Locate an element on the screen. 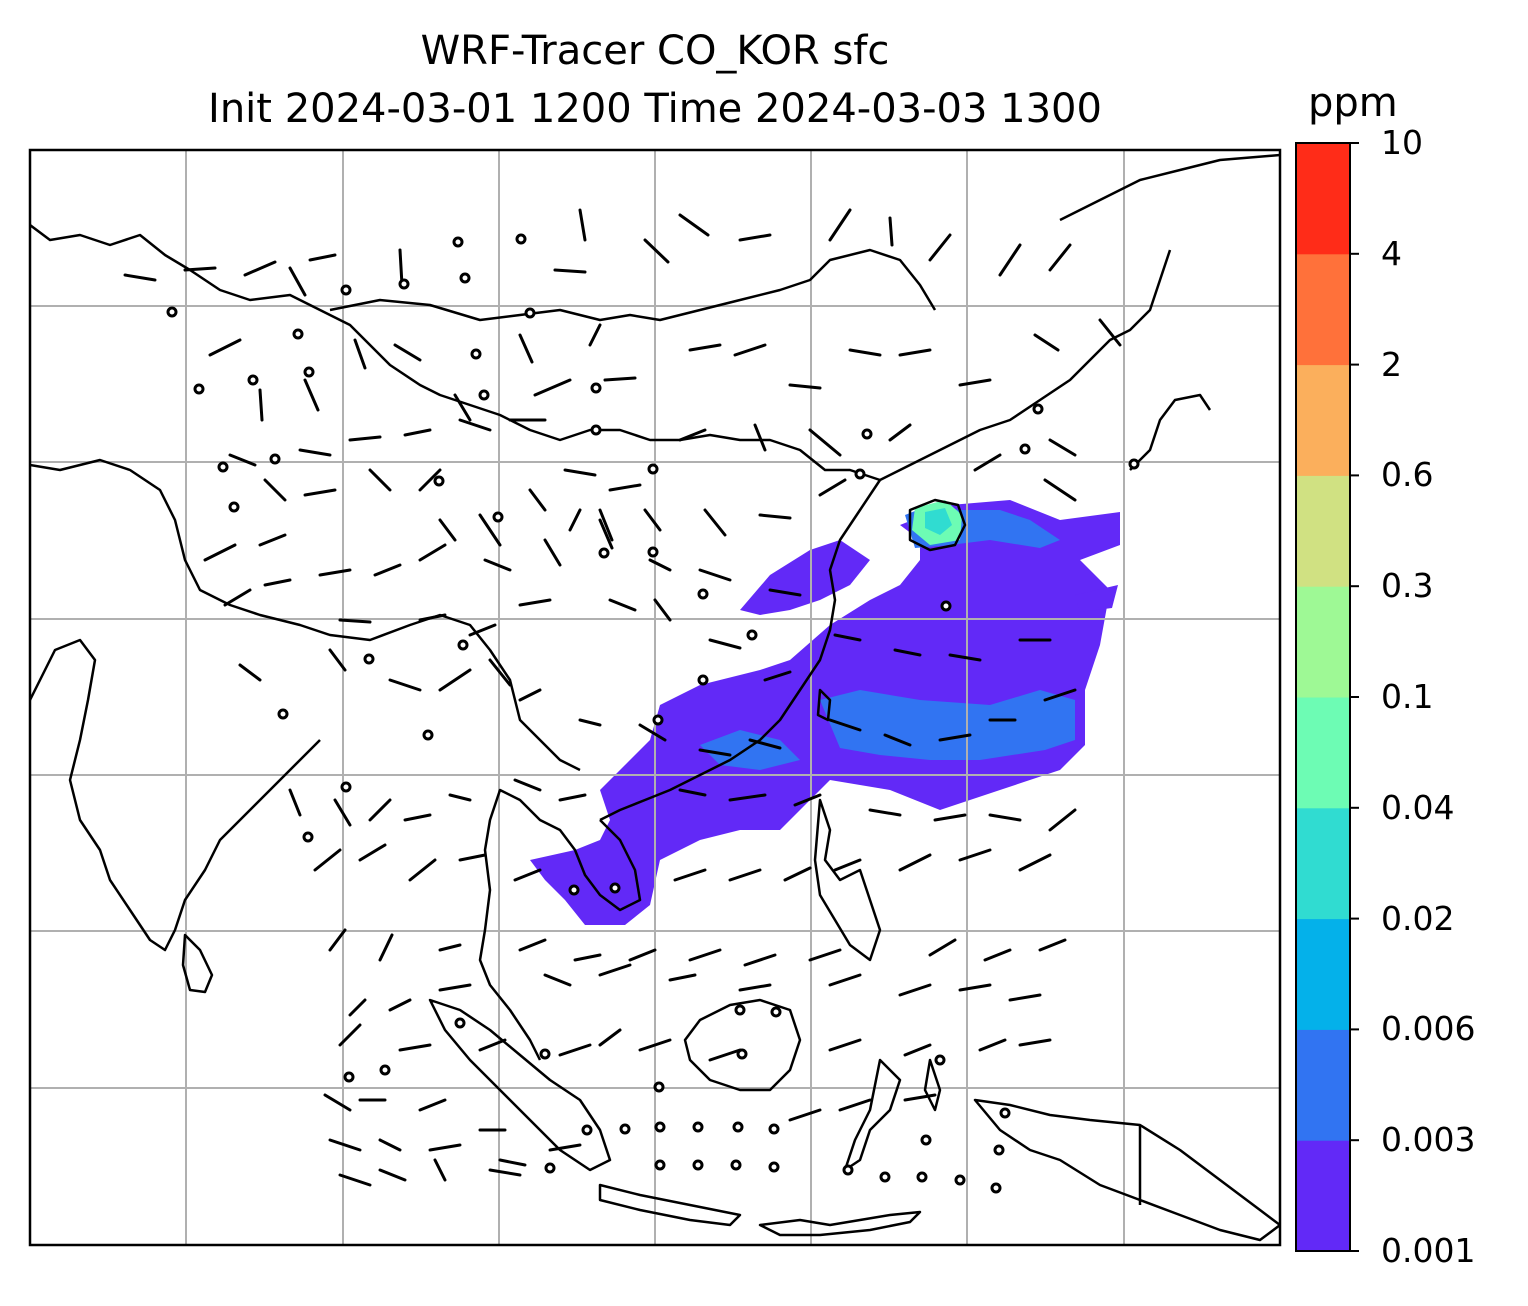  map-title: WRF-Tracer CO_KOR sfc is located at coordinates (655, 51).